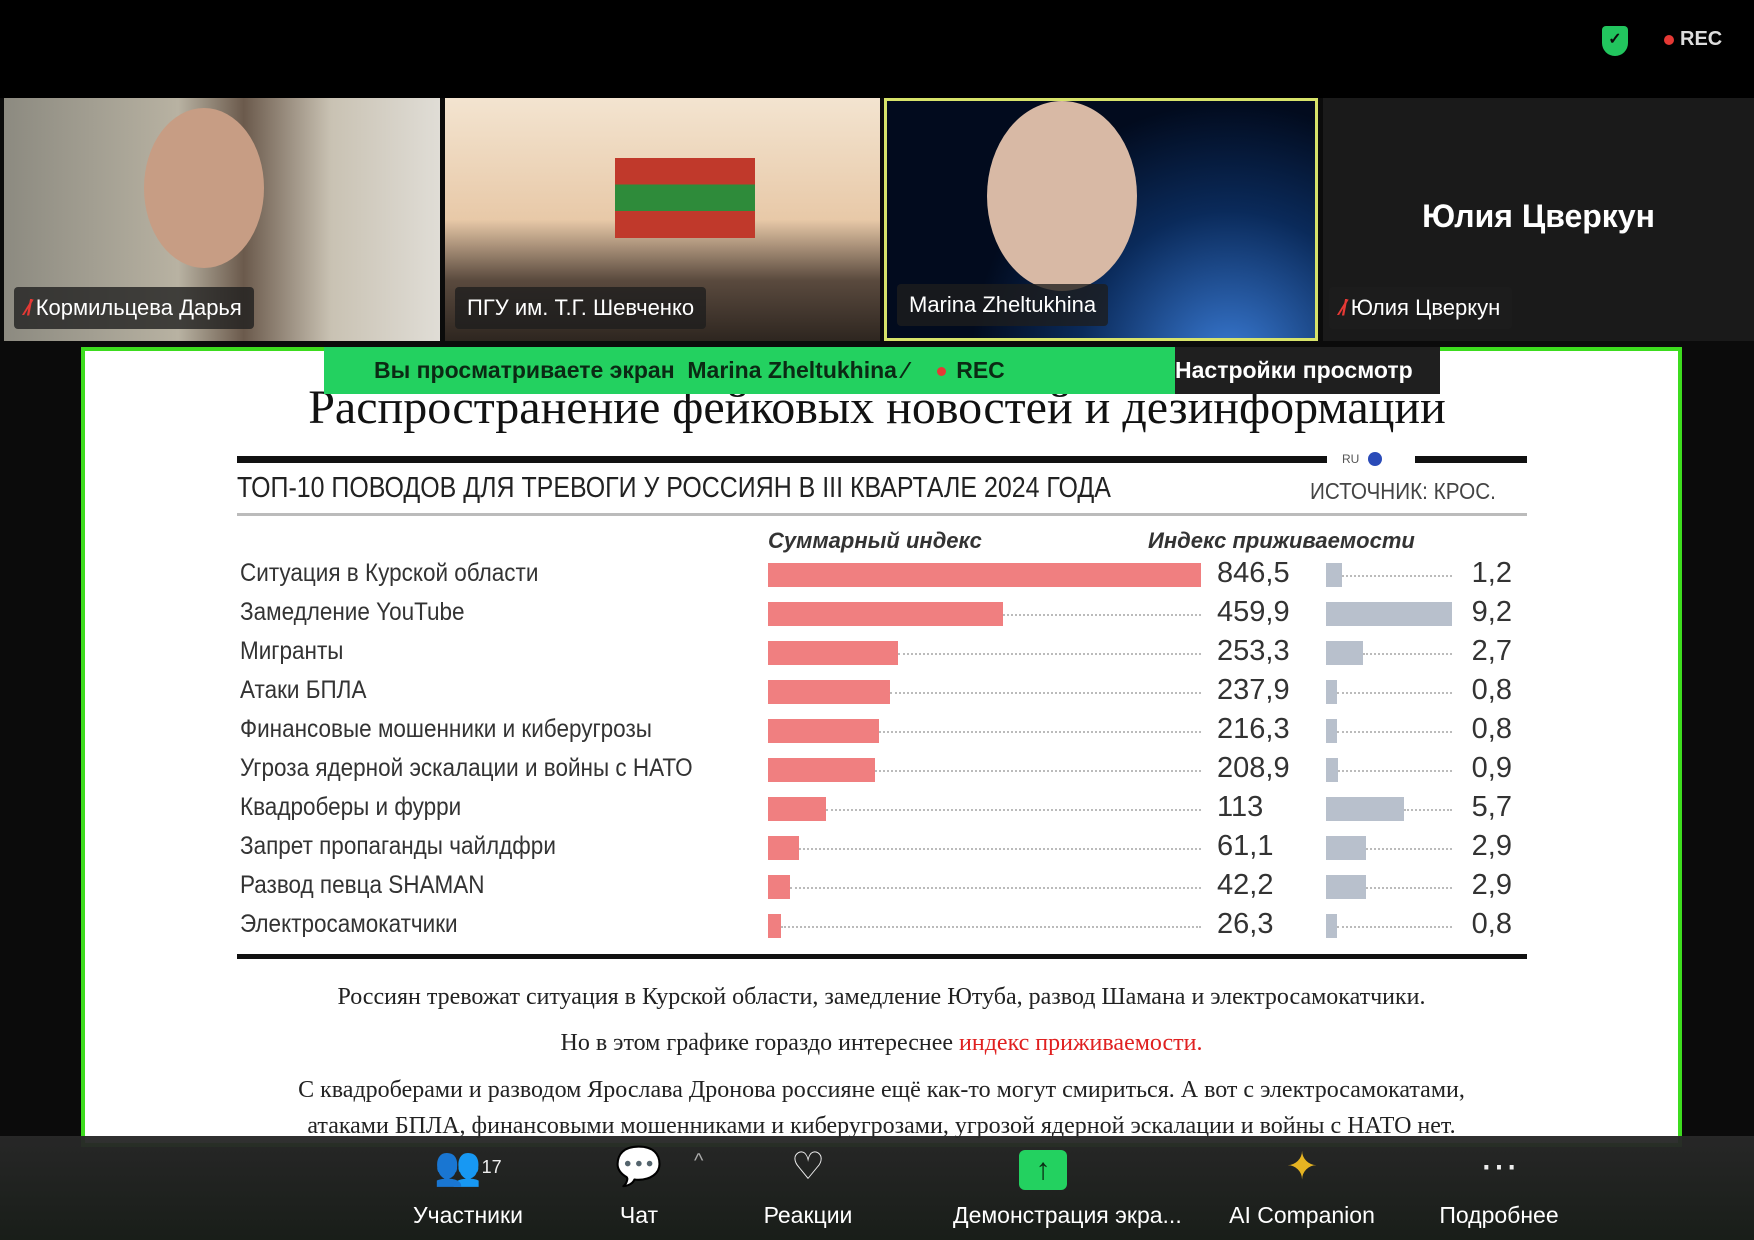 The image size is (1754, 1240). I want to click on share-arrow-icon: ↑, so click(1043, 1170).